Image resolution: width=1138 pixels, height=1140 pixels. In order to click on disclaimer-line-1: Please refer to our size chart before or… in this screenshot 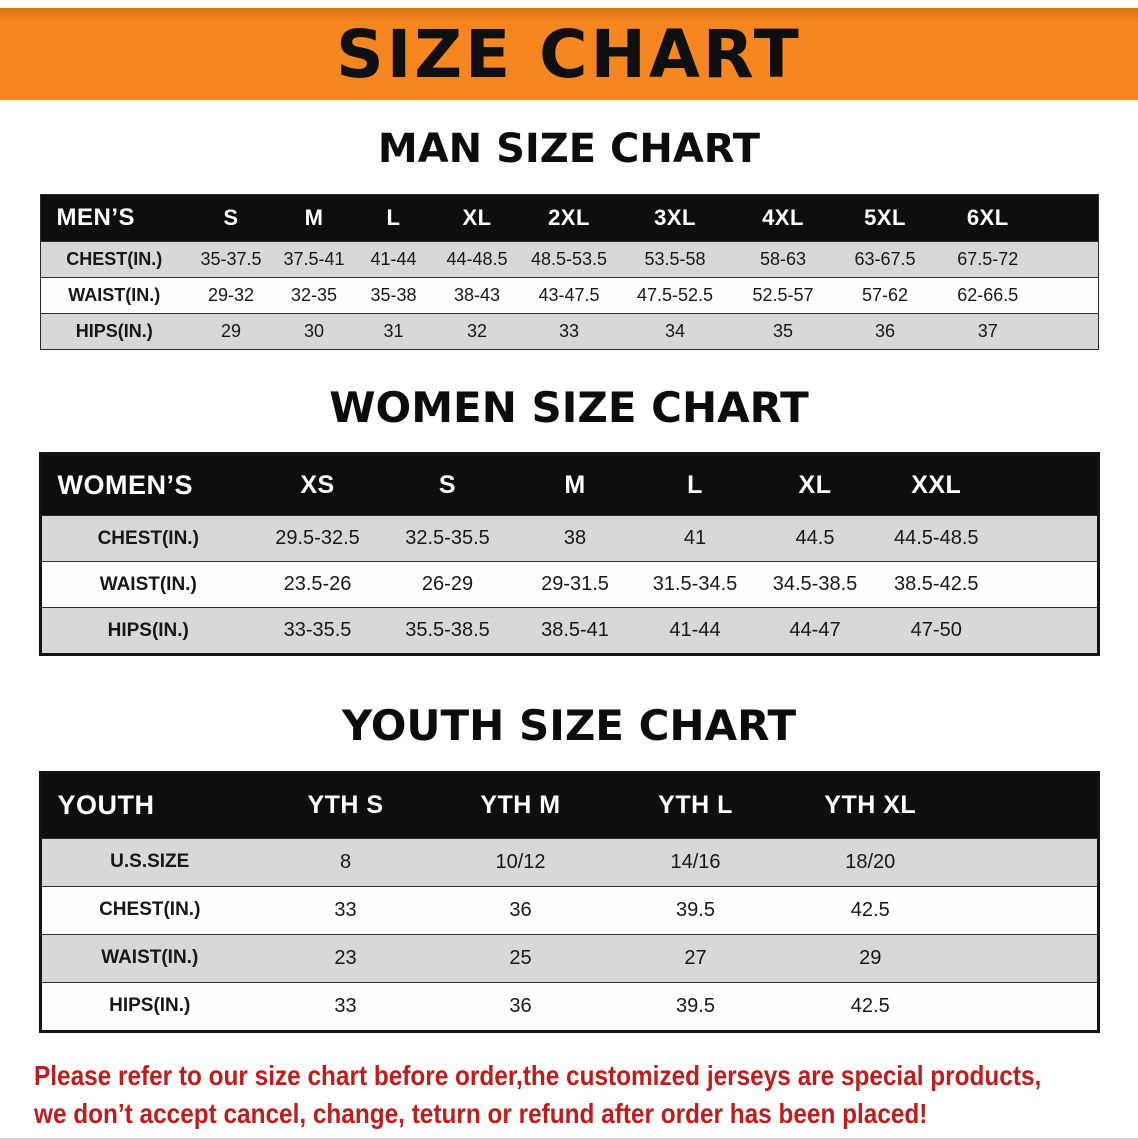, I will do `click(538, 1075)`.